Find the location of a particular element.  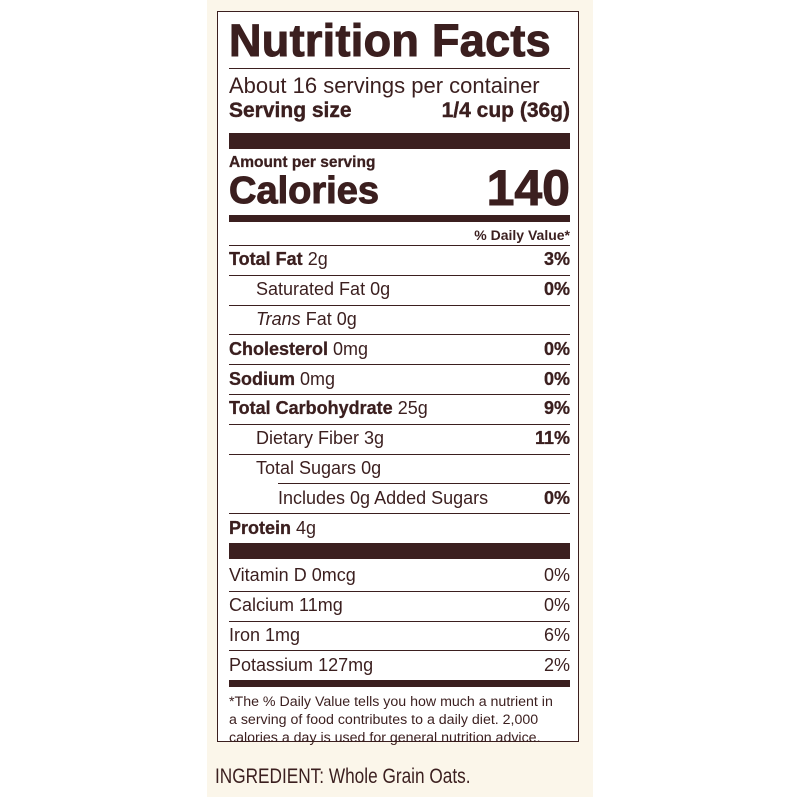

nutrient-amount: 3g is located at coordinates (374, 438).